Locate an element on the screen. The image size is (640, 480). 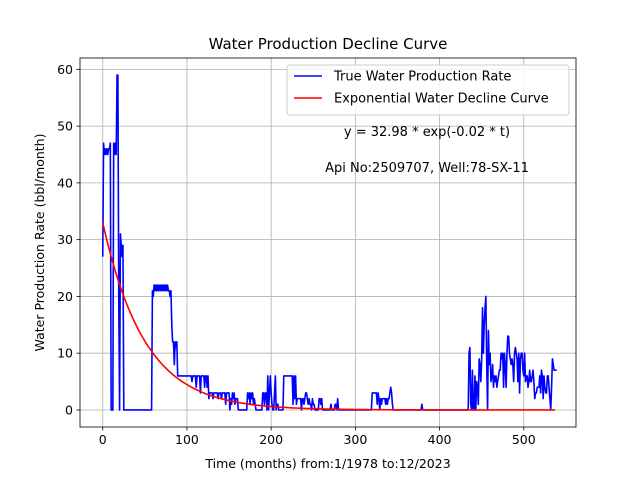
x-tick-label: 100 is located at coordinates (187, 439).